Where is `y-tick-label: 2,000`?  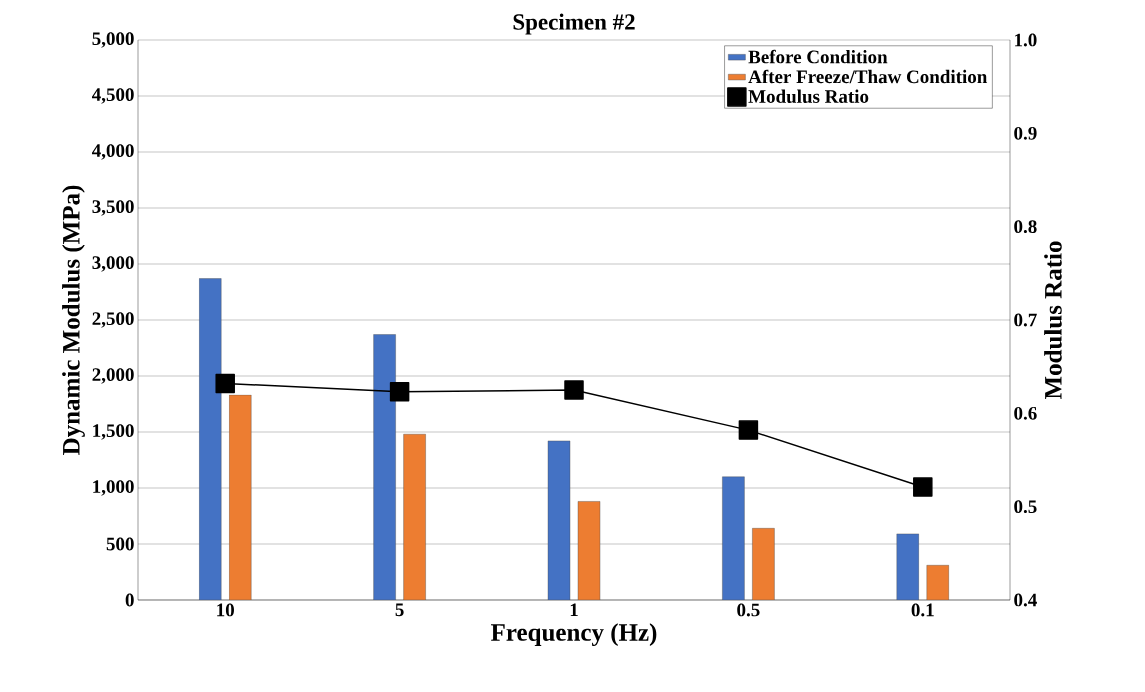
y-tick-label: 2,000 is located at coordinates (113, 376).